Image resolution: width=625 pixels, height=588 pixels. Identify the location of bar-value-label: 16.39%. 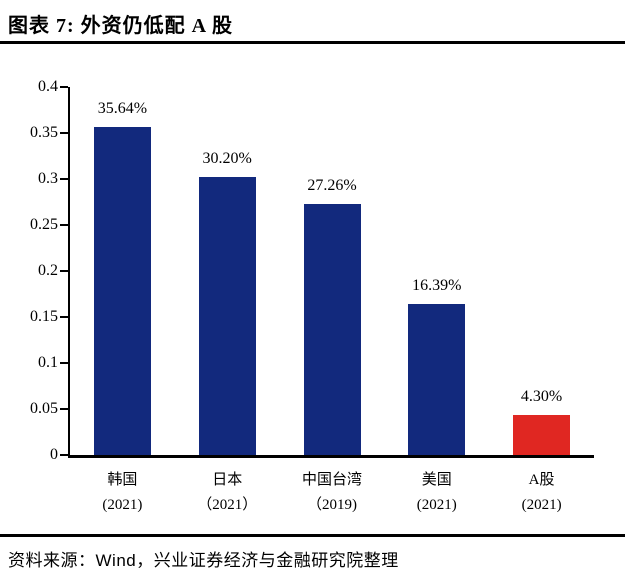
(437, 286).